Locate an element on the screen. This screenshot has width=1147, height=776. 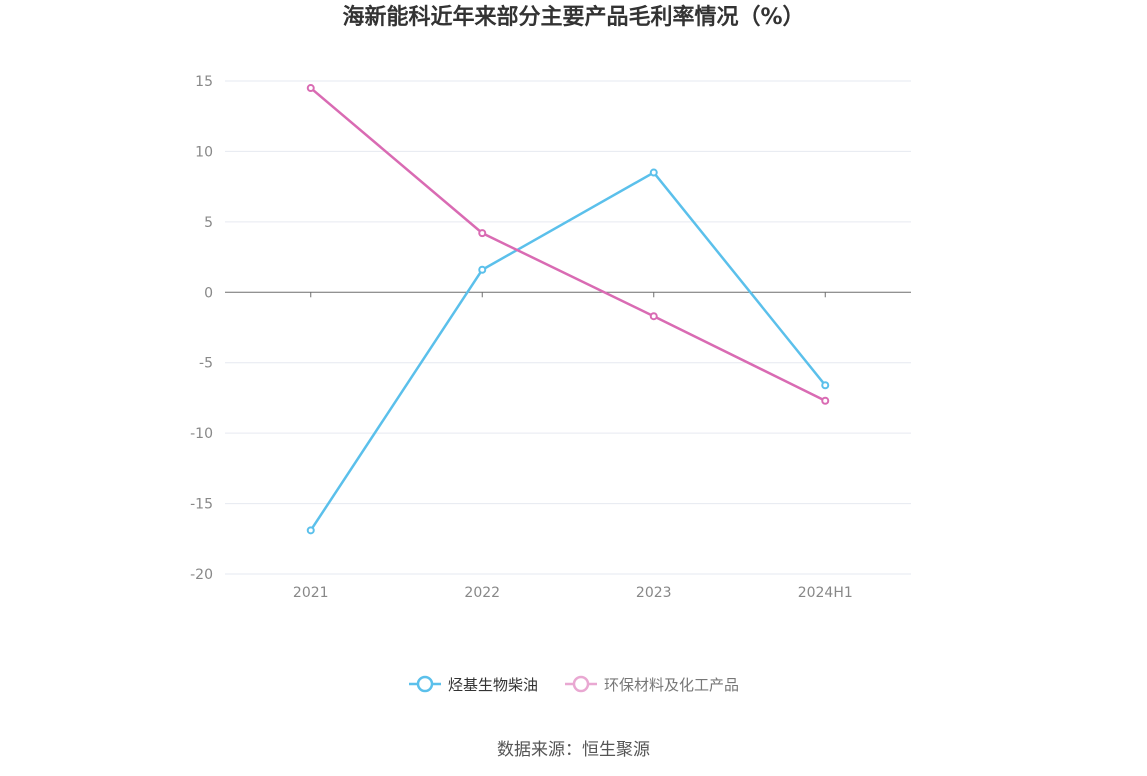
legend-label-series-1: 烃基生物柴油 is located at coordinates (492, 684).